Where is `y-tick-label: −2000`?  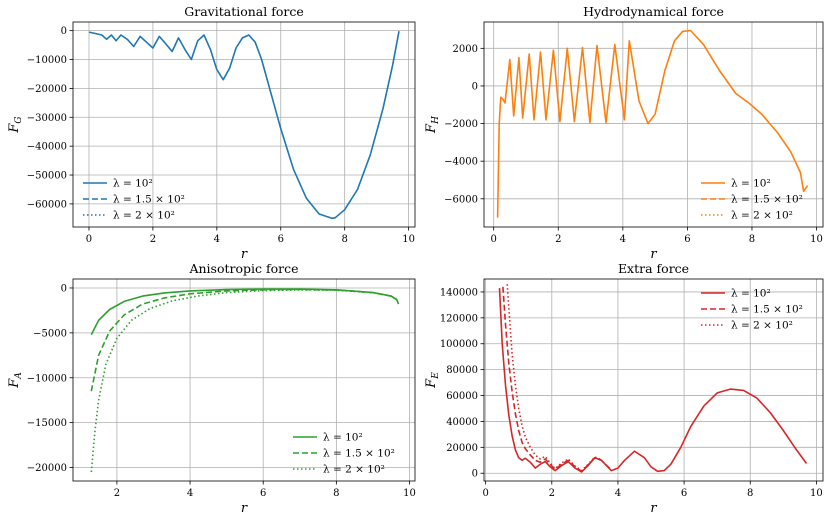 y-tick-label: −2000 is located at coordinates (461, 124).